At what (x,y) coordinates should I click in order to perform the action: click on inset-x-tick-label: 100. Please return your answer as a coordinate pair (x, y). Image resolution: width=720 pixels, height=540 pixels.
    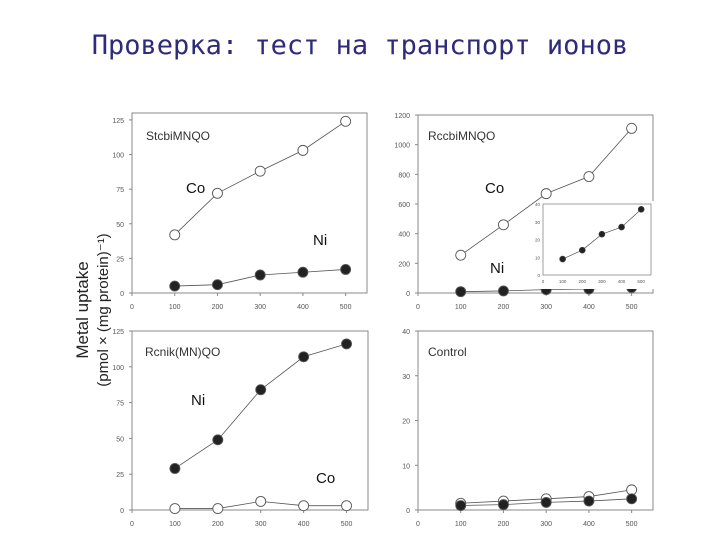
    Looking at the image, I should click on (563, 281).